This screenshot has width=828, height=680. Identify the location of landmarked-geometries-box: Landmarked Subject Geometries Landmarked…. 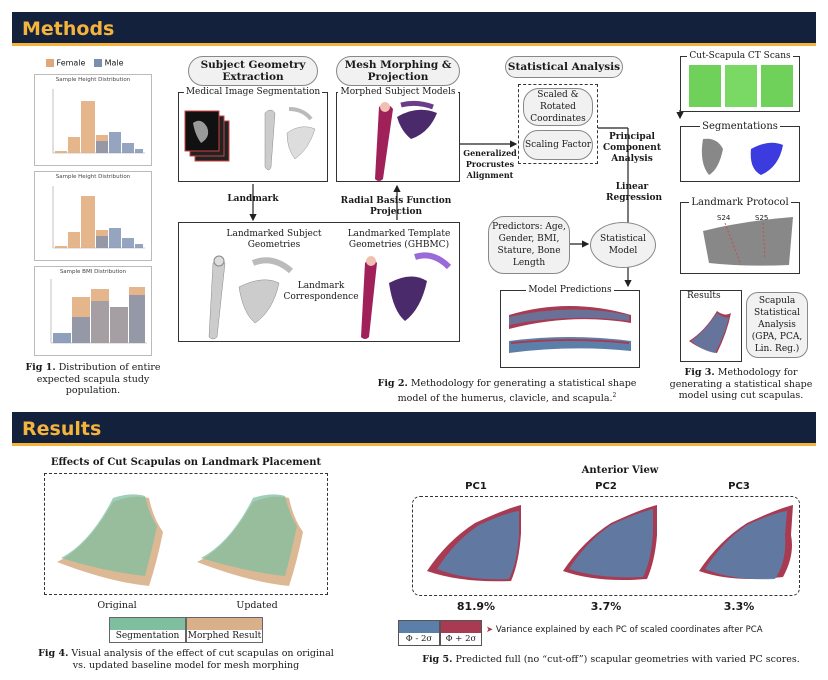
(319, 282).